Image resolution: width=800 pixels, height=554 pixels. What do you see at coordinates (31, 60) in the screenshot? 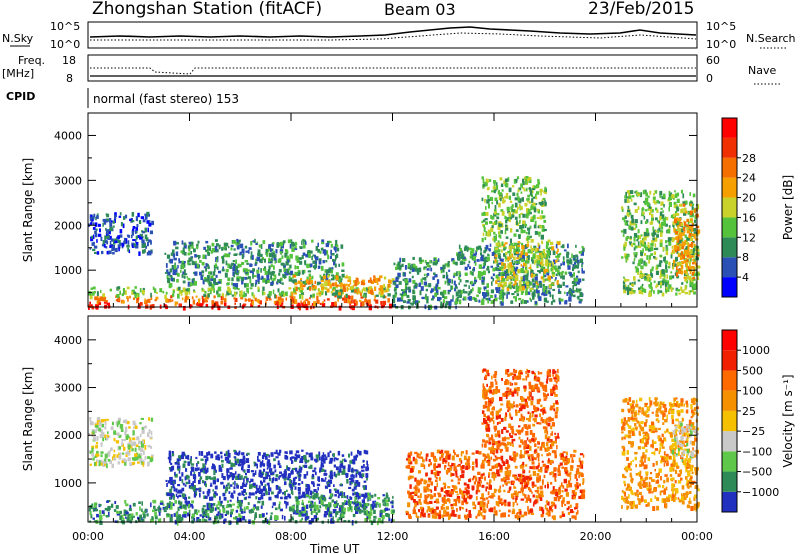
I see `freq-label: Freq.` at bounding box center [31, 60].